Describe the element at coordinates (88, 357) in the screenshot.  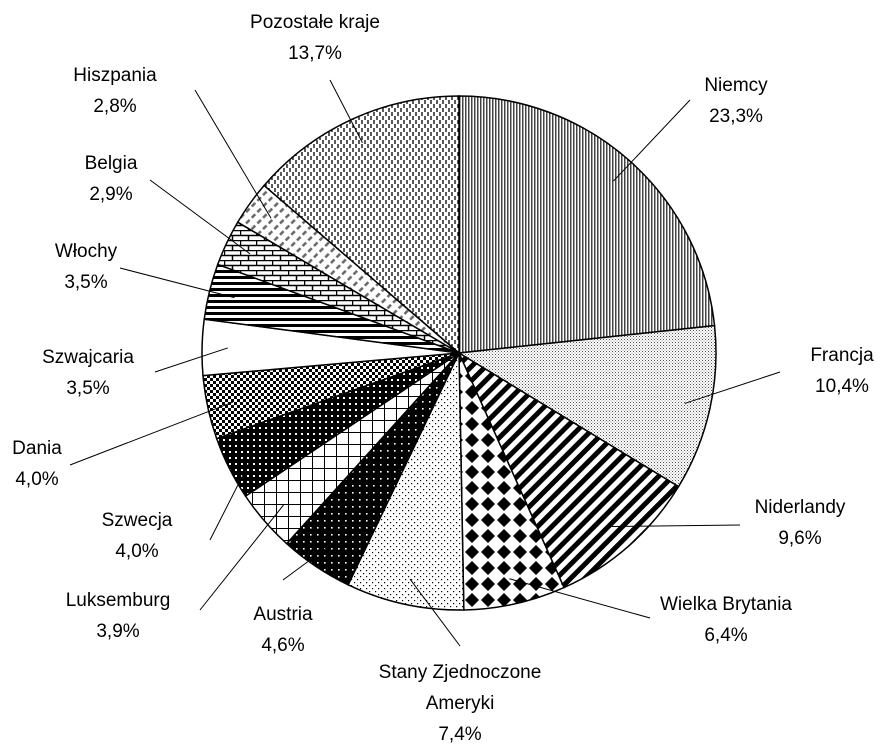
I see `label-name: Szwajcaria` at that location.